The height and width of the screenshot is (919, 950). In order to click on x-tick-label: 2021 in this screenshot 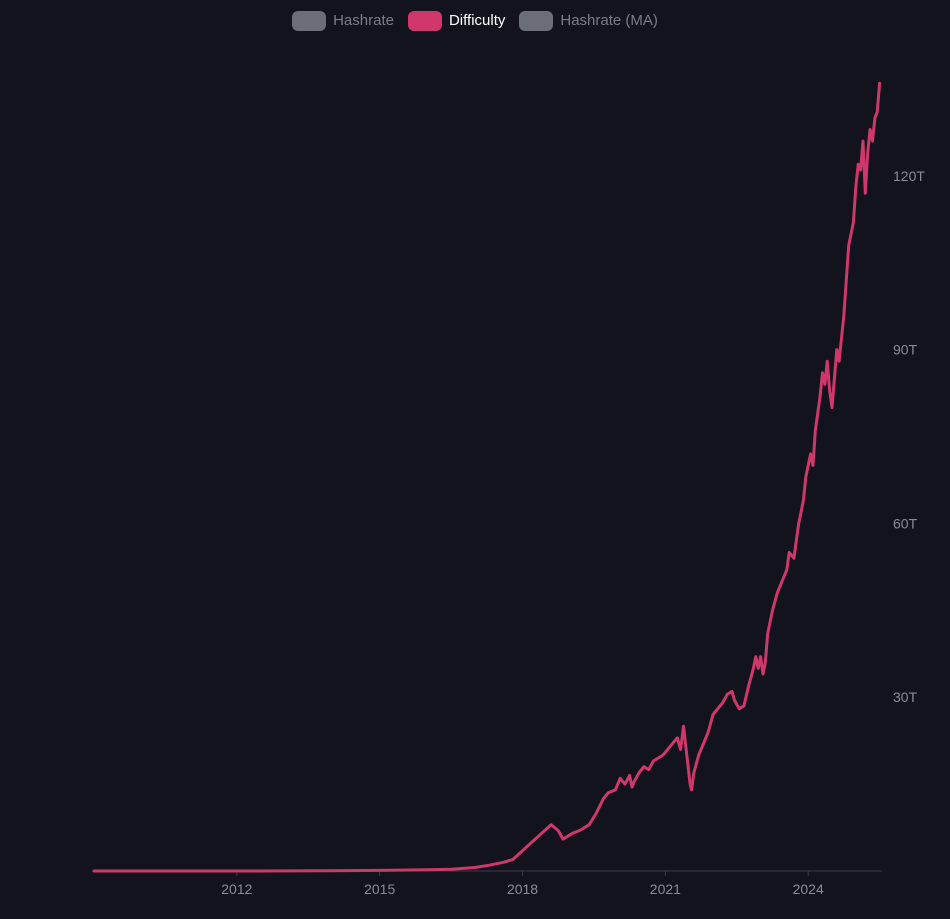, I will do `click(665, 889)`.